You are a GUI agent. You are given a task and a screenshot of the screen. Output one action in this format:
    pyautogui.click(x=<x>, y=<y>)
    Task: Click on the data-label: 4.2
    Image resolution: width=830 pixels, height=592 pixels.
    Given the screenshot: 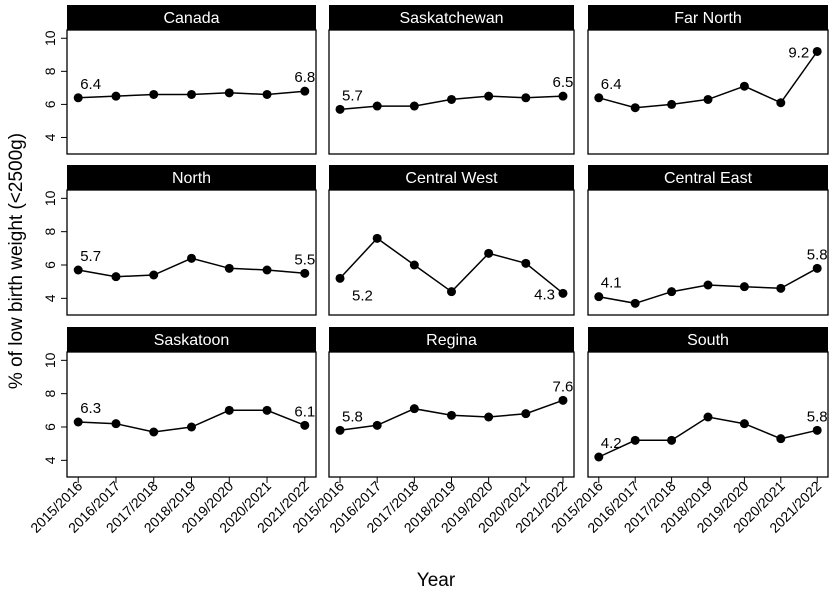 What is the action you would take?
    pyautogui.click(x=611, y=443)
    